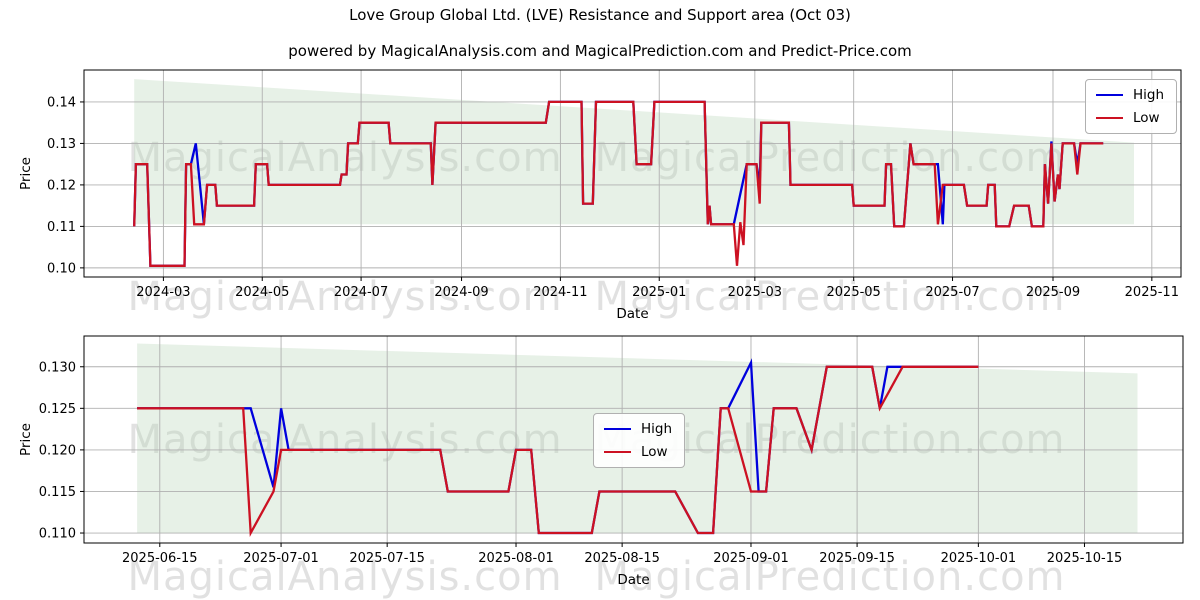  Describe the element at coordinates (281, 558) in the screenshot. I see `x-tick-label: 2025-07-01` at that location.